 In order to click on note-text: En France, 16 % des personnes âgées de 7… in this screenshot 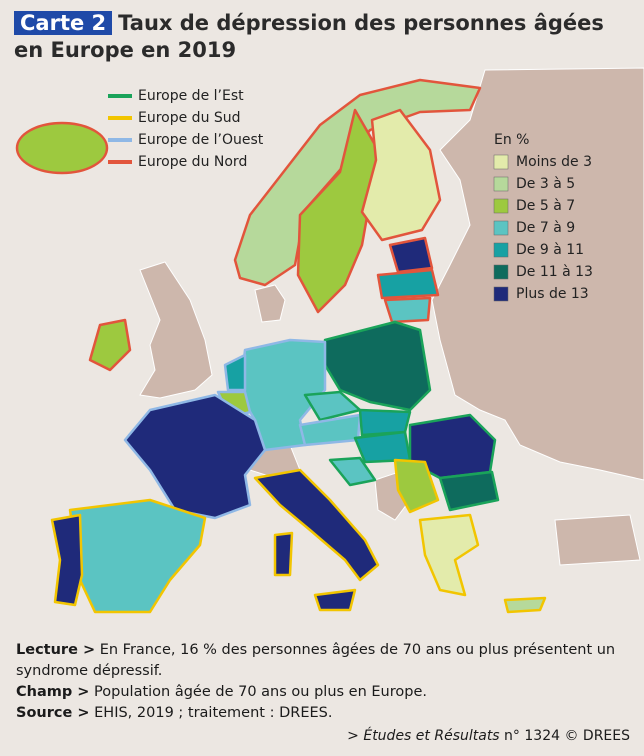, I will do `click(316, 660)`.